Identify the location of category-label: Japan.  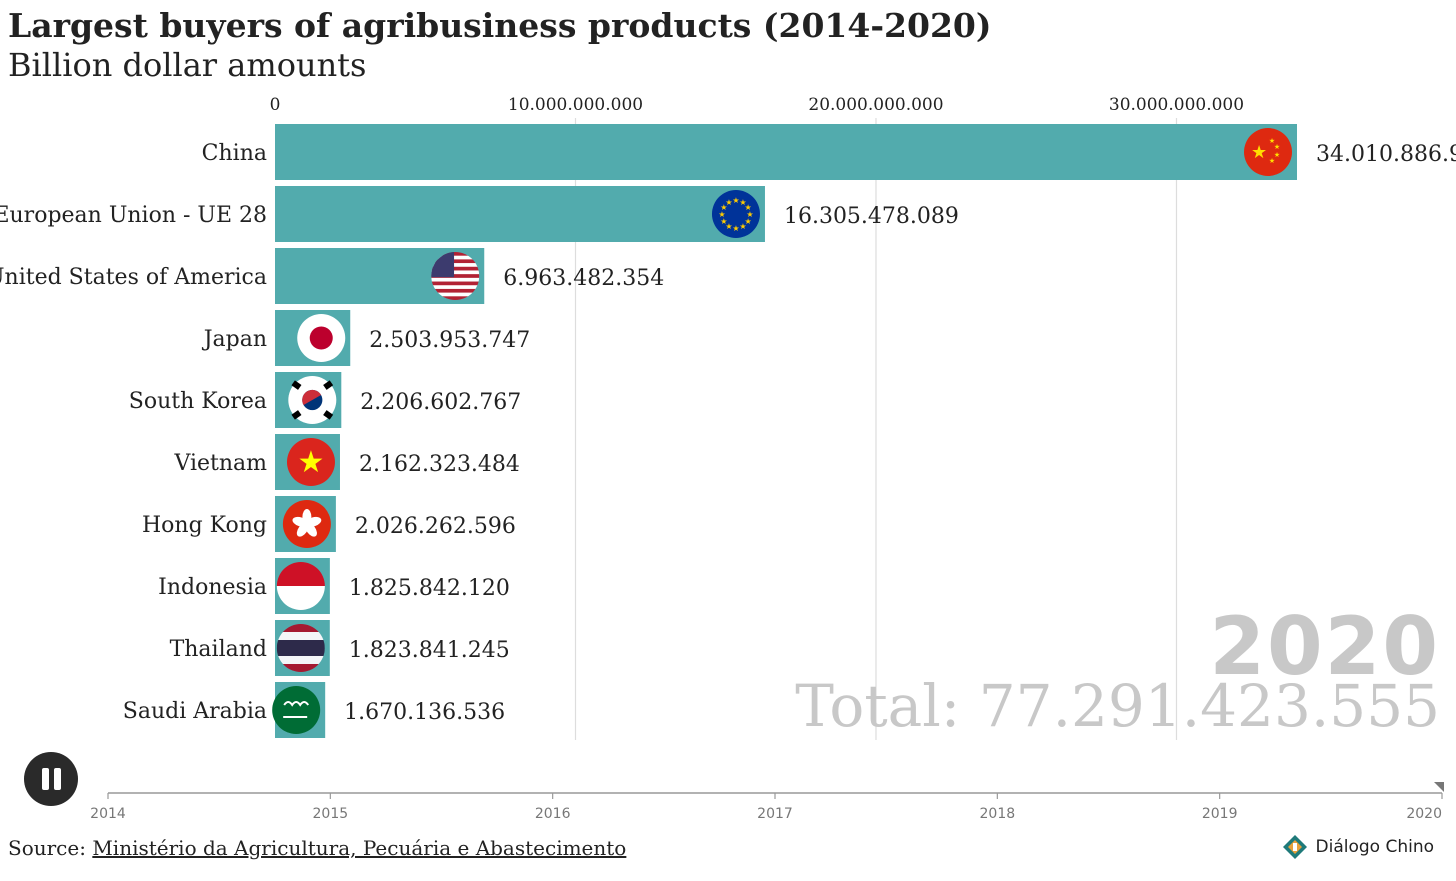
(234, 339).